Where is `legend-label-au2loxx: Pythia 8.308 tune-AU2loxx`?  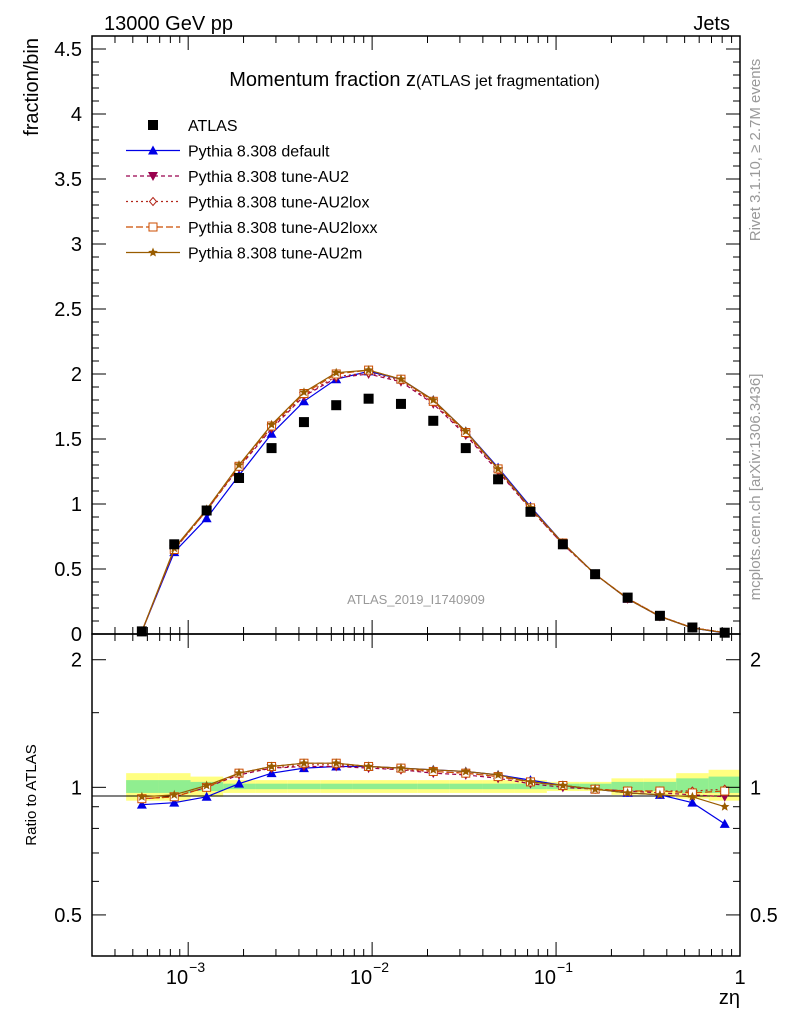 legend-label-au2loxx: Pythia 8.308 tune-AU2loxx is located at coordinates (282, 228).